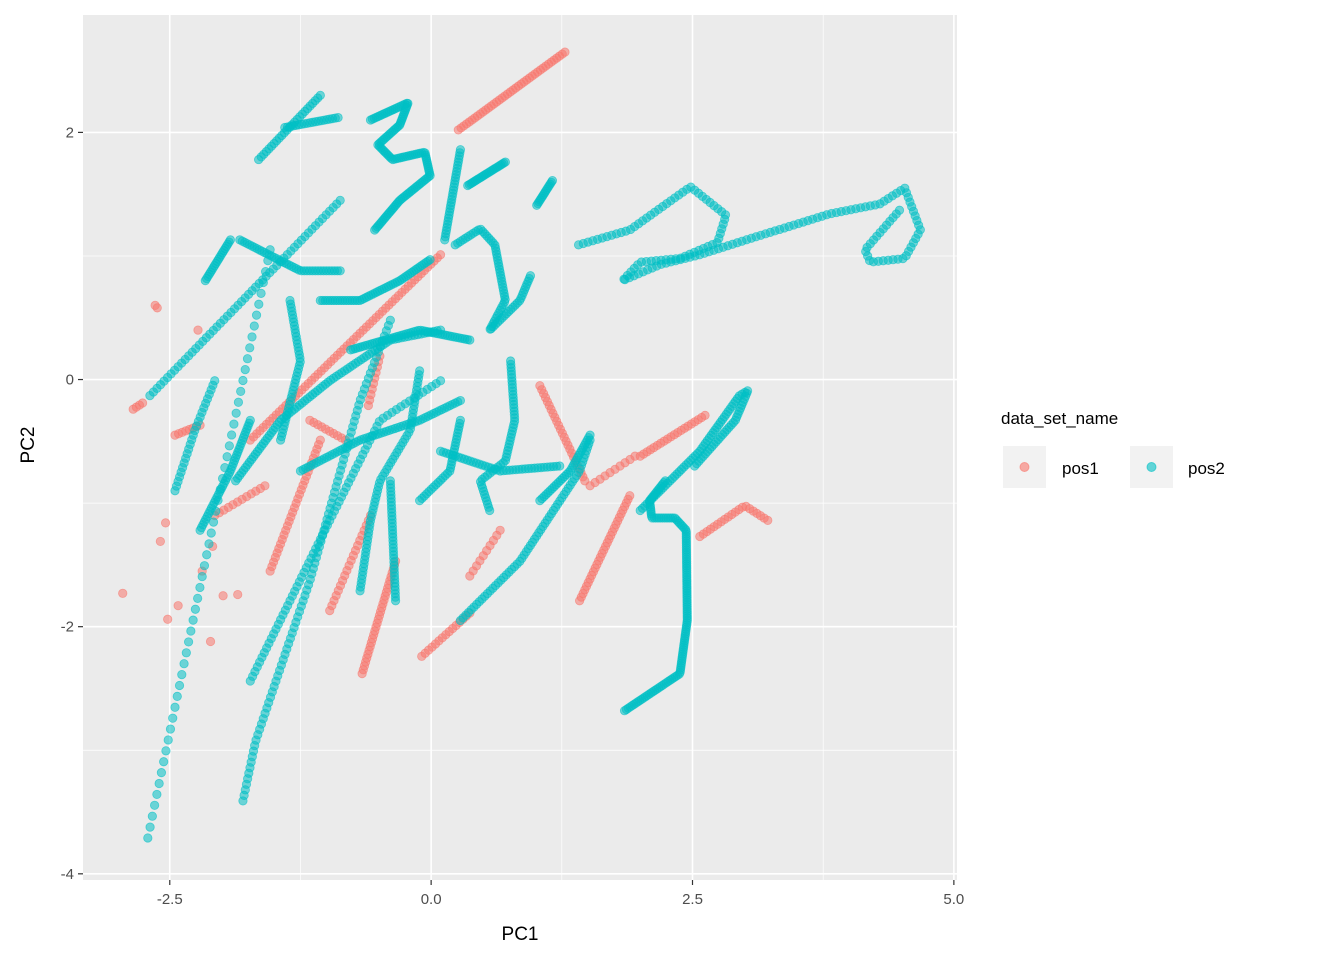  Describe the element at coordinates (953, 899) in the screenshot. I see `x-tick-label: 5.0` at that location.